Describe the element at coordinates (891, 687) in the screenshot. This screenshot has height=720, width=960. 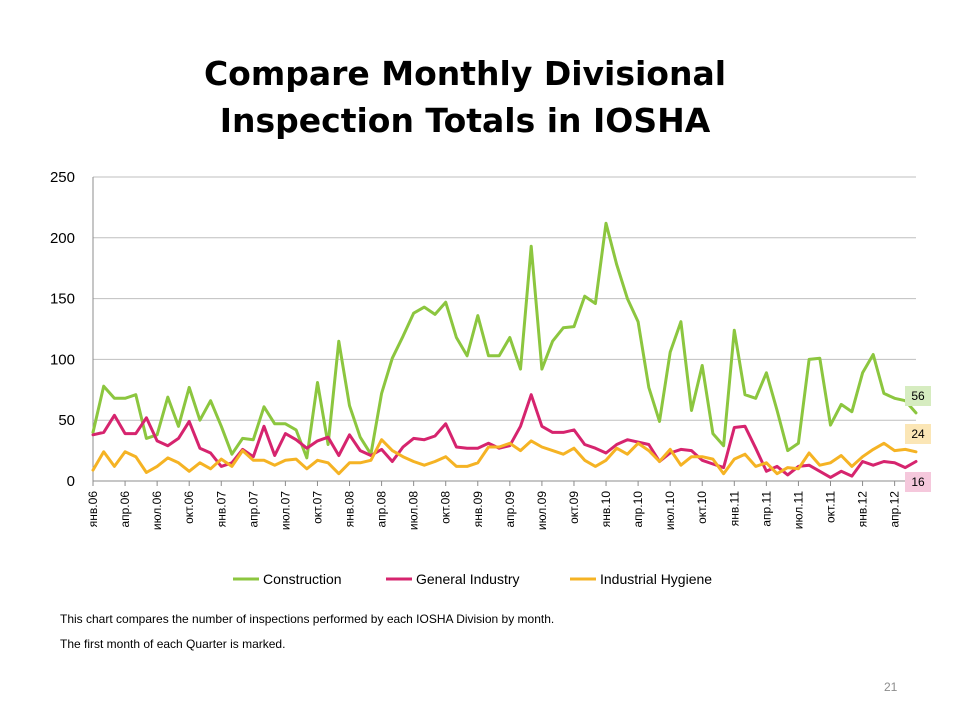
I see `page-number: 21` at that location.